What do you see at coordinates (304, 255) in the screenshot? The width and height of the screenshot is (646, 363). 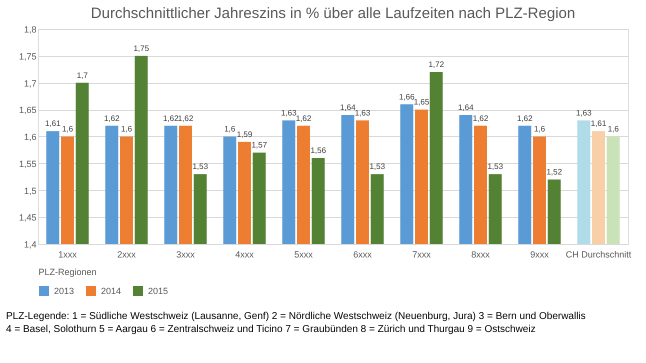 I see `x-tick-label: 5xxx` at bounding box center [304, 255].